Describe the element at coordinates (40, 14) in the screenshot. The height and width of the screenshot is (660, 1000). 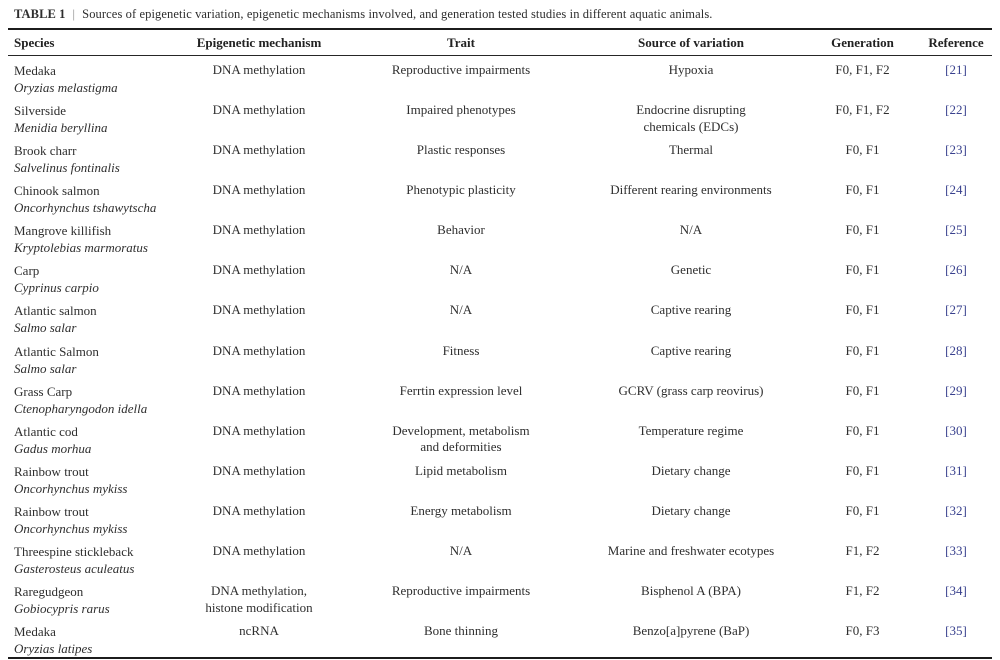
I see `table-caption-label: TABLE 1` at that location.